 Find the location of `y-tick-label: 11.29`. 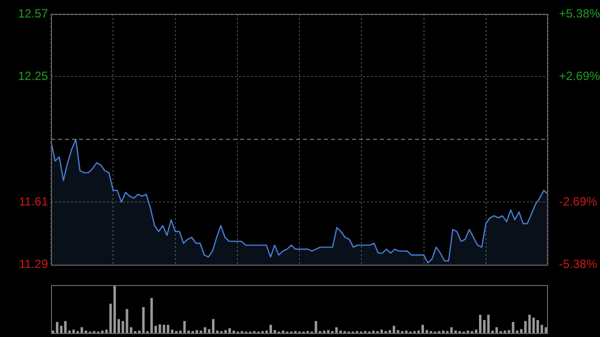

y-tick-label: 11.29 is located at coordinates (33, 264).